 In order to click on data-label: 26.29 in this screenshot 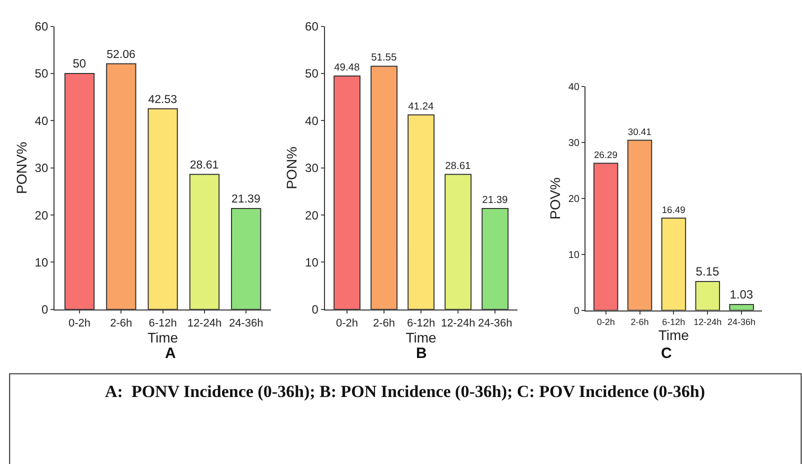, I will do `click(606, 155)`.